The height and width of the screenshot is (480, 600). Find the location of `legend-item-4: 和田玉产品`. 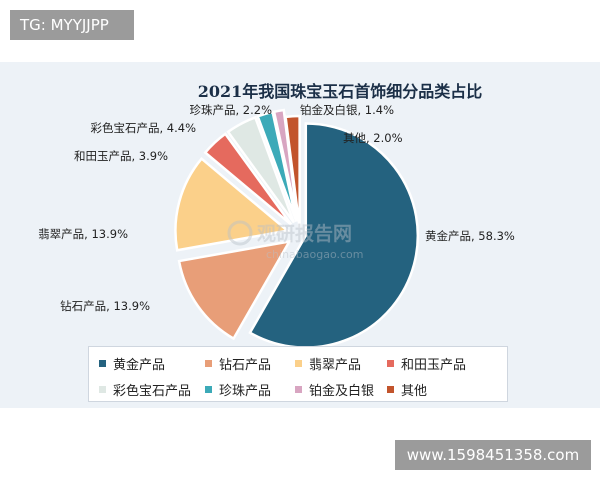

legend-item-4: 和田玉产品 is located at coordinates (442, 363).